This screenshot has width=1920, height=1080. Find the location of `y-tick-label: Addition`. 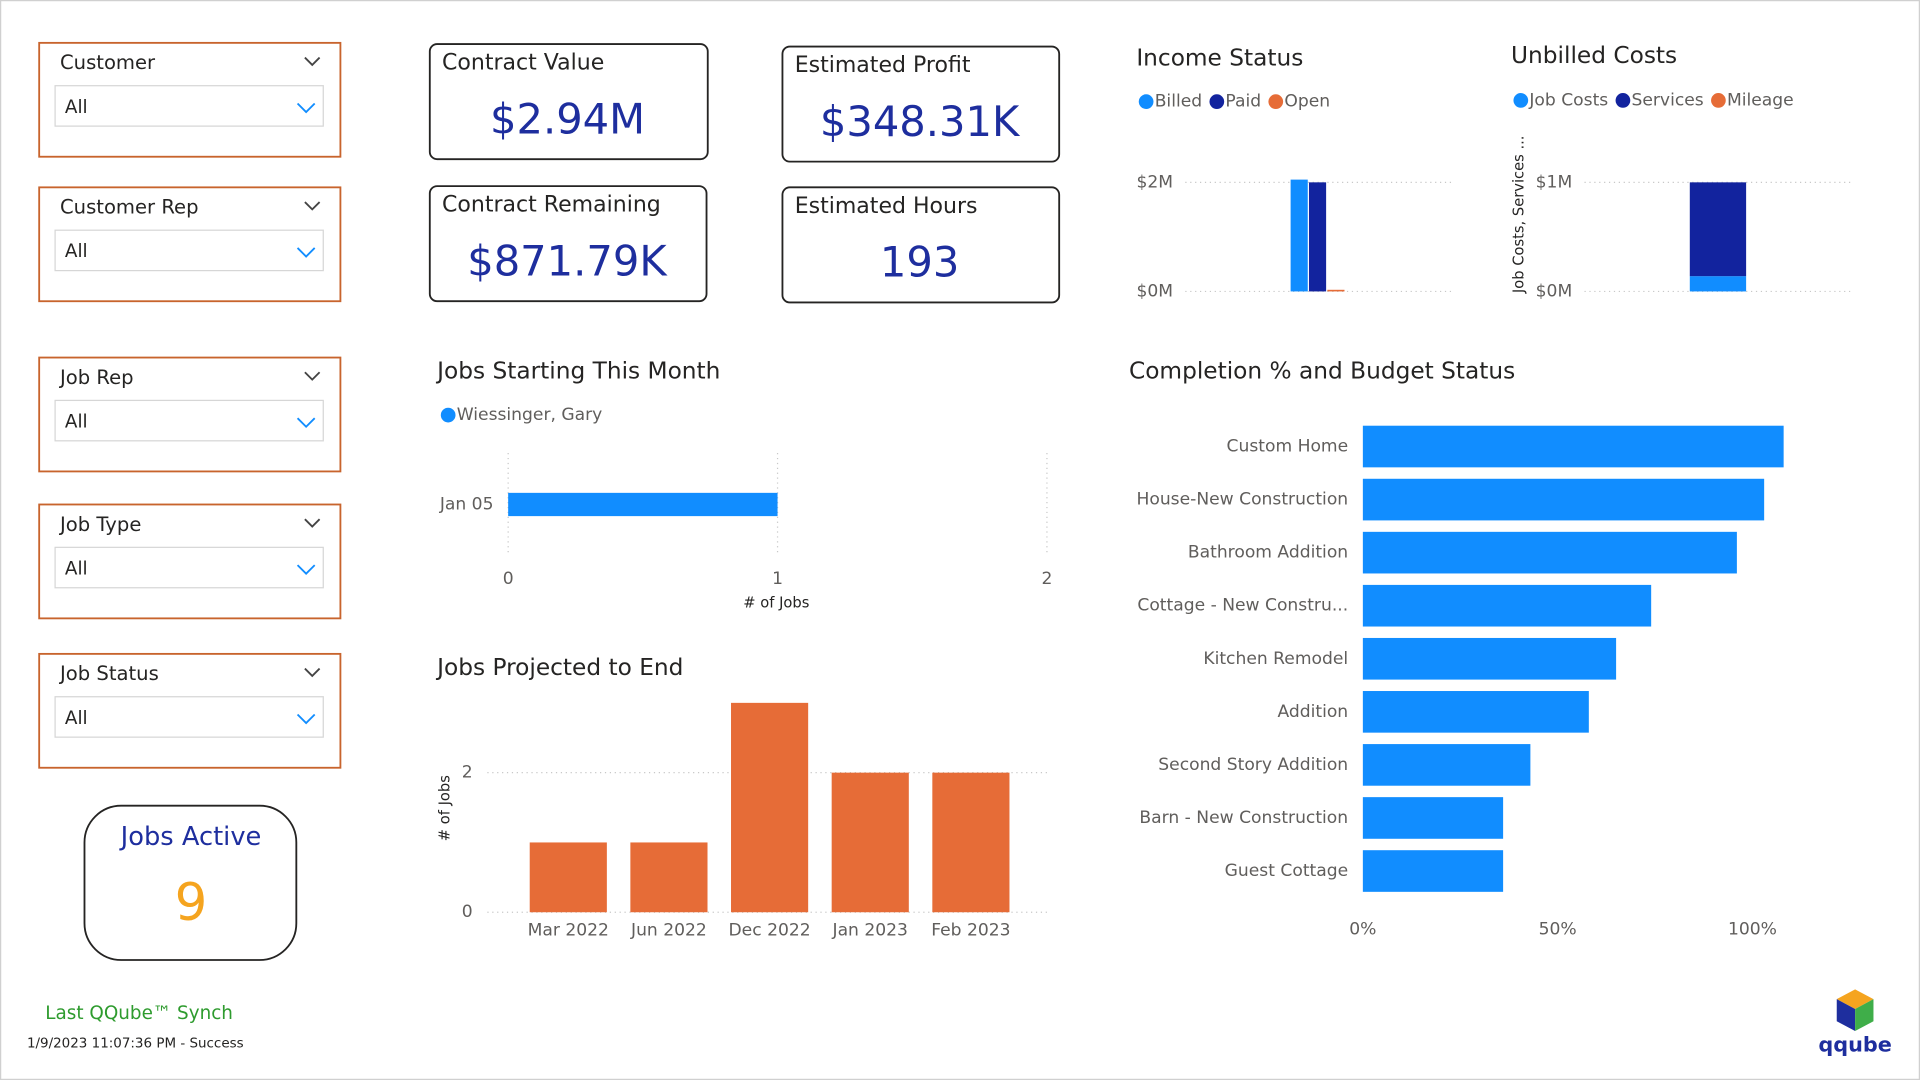

y-tick-label: Addition is located at coordinates (1312, 712).